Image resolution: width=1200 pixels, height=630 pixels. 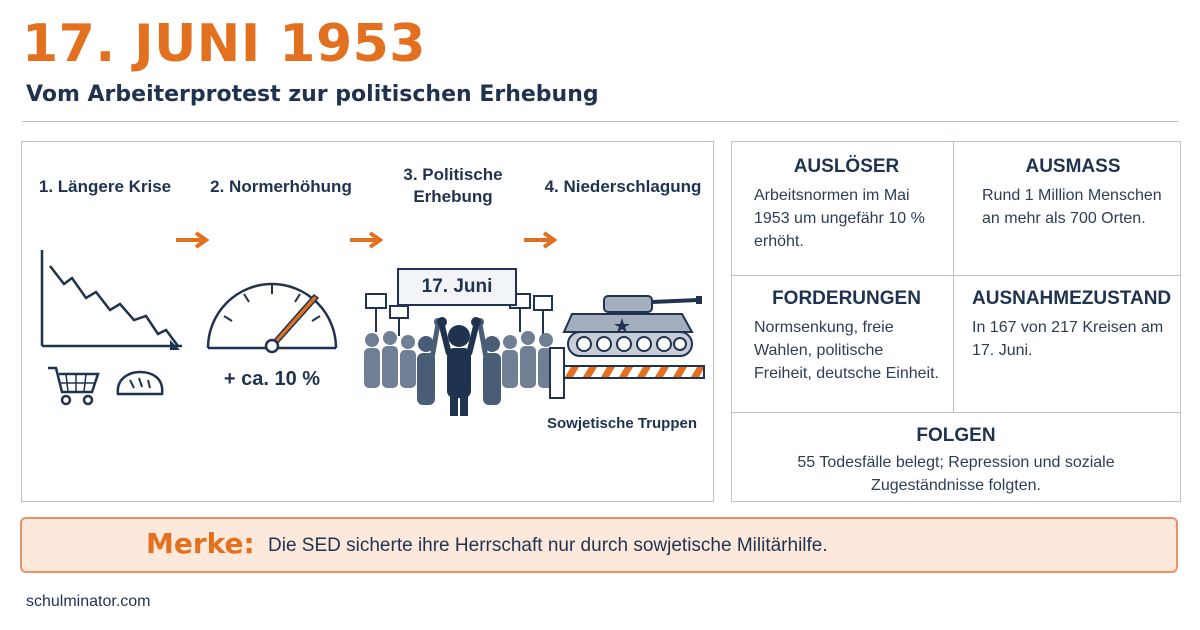 I want to click on step-3-label: 3. Politische Erhebung, so click(x=453, y=185).